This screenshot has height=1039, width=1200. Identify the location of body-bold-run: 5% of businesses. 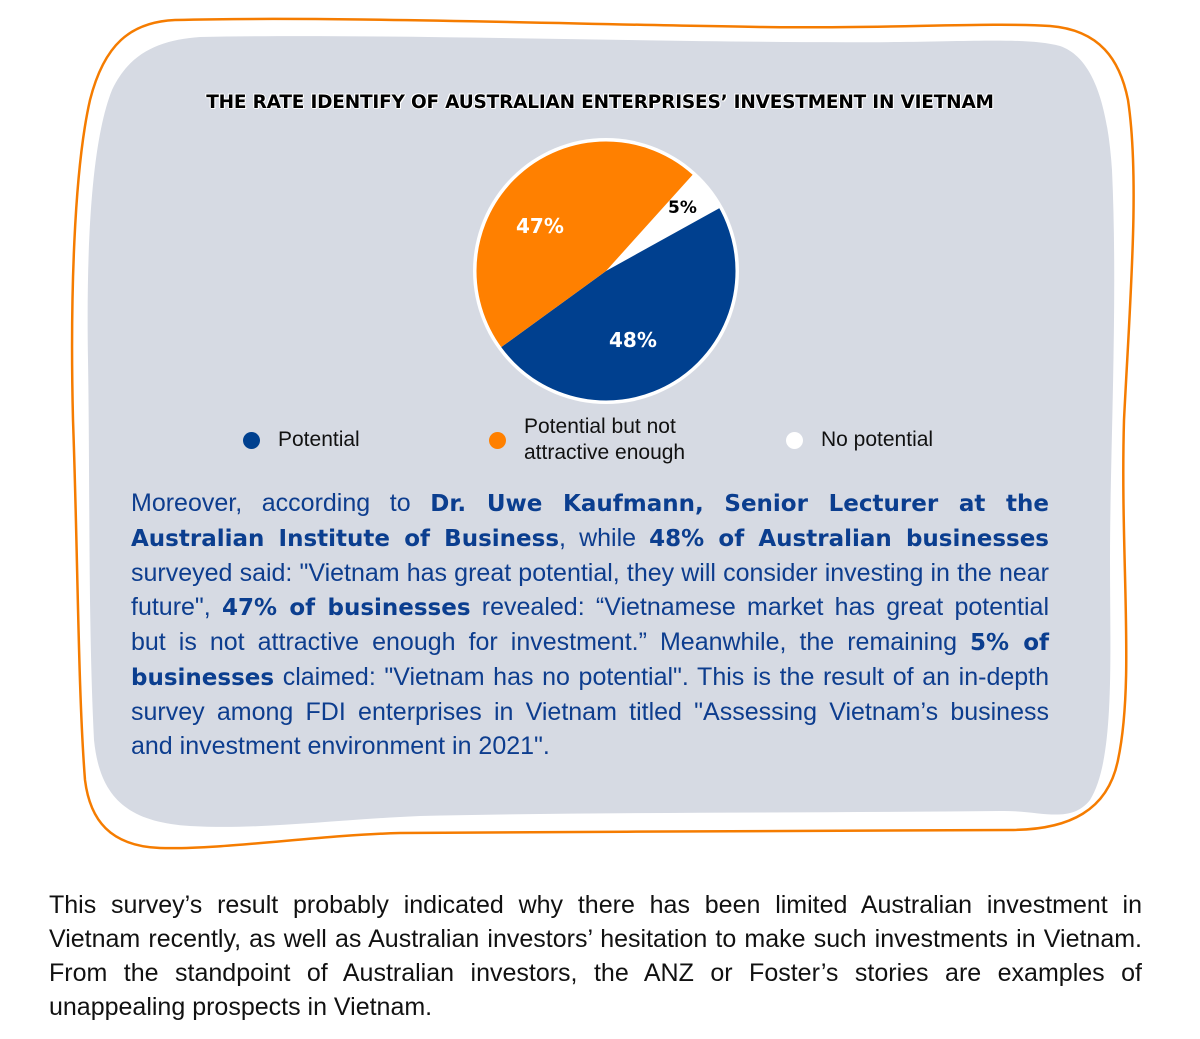
(590, 660).